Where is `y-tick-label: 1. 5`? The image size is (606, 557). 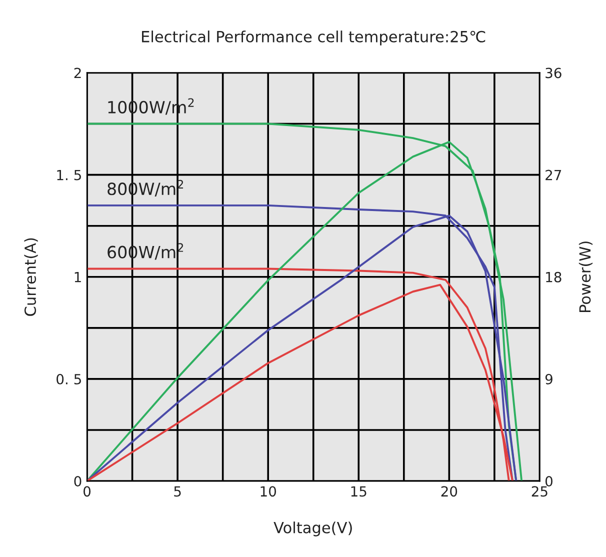 y-tick-label: 1. 5 is located at coordinates (69, 175).